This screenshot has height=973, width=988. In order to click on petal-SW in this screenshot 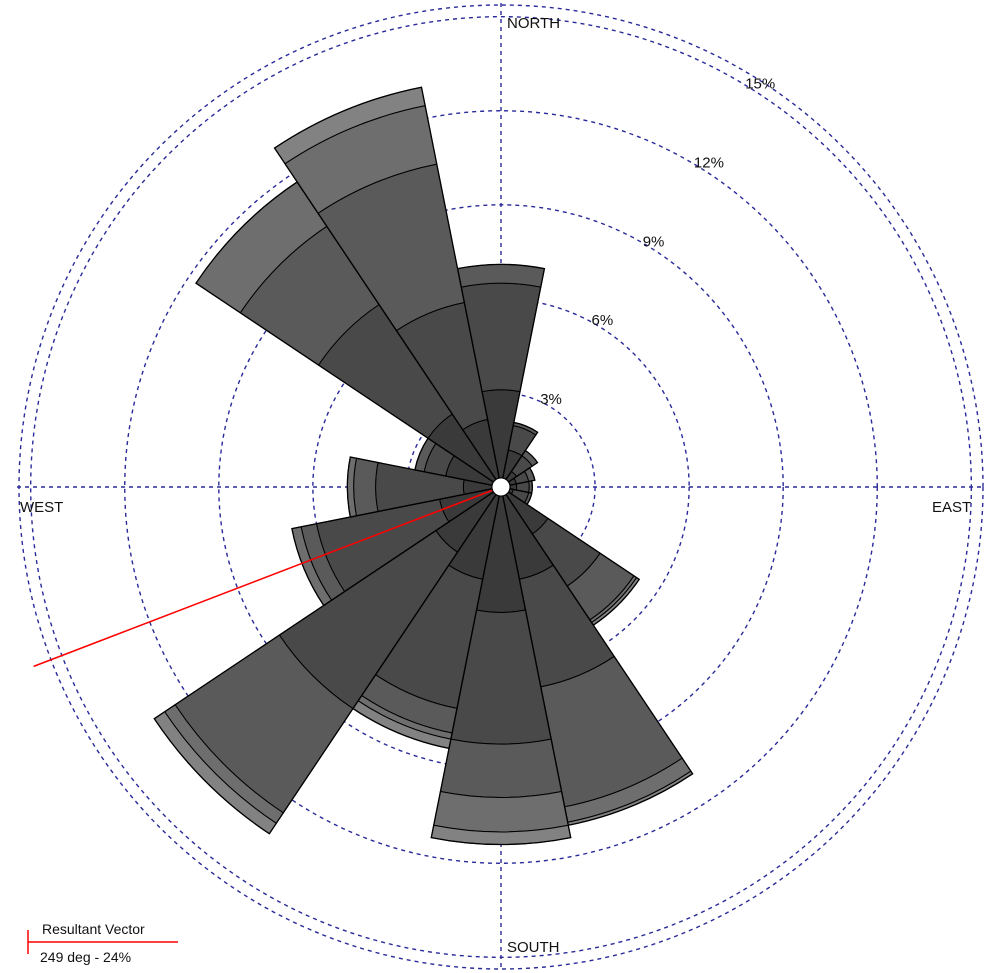, I will do `click(325, 663)`.